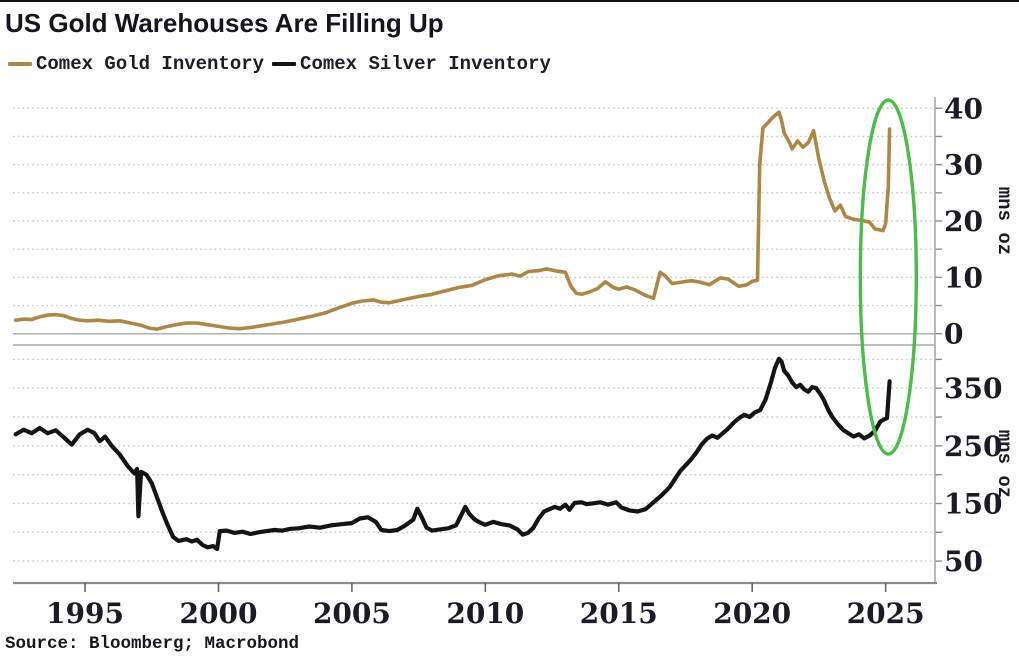  I want to click on x-axis-label: 2020, so click(752, 613).